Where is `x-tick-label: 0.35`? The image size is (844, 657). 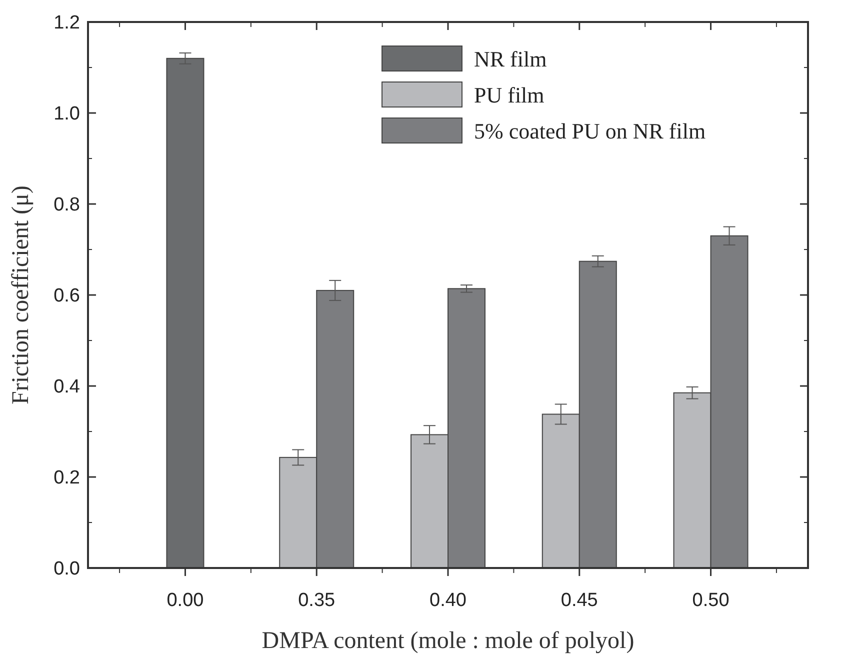 x-tick-label: 0.35 is located at coordinates (317, 600).